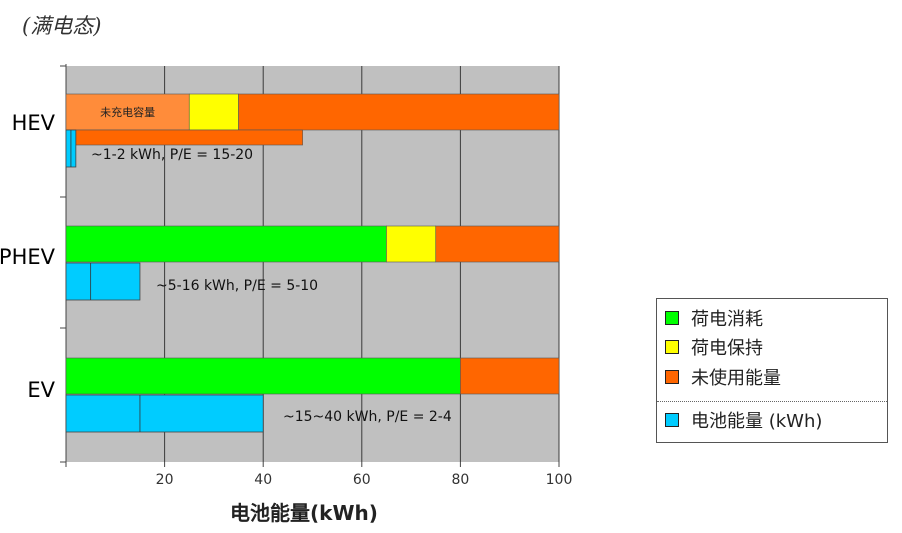 This screenshot has width=902, height=533. Describe the element at coordinates (757, 421) in the screenshot. I see `legend-label: 电池能量 (kWh)` at that location.